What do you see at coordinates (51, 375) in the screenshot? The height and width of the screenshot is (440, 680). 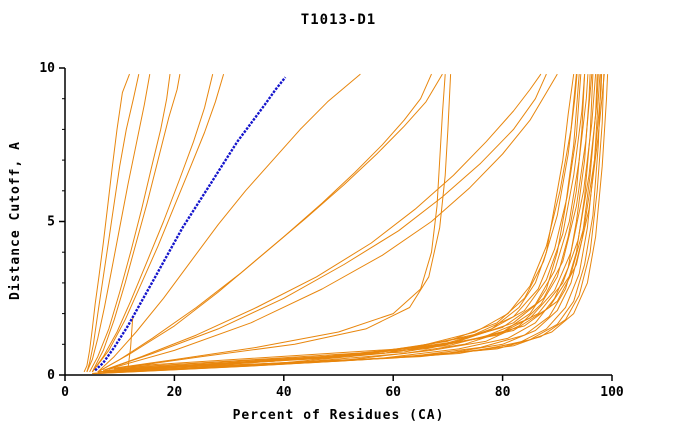 I see `y-tick-label: 0` at bounding box center [51, 375].